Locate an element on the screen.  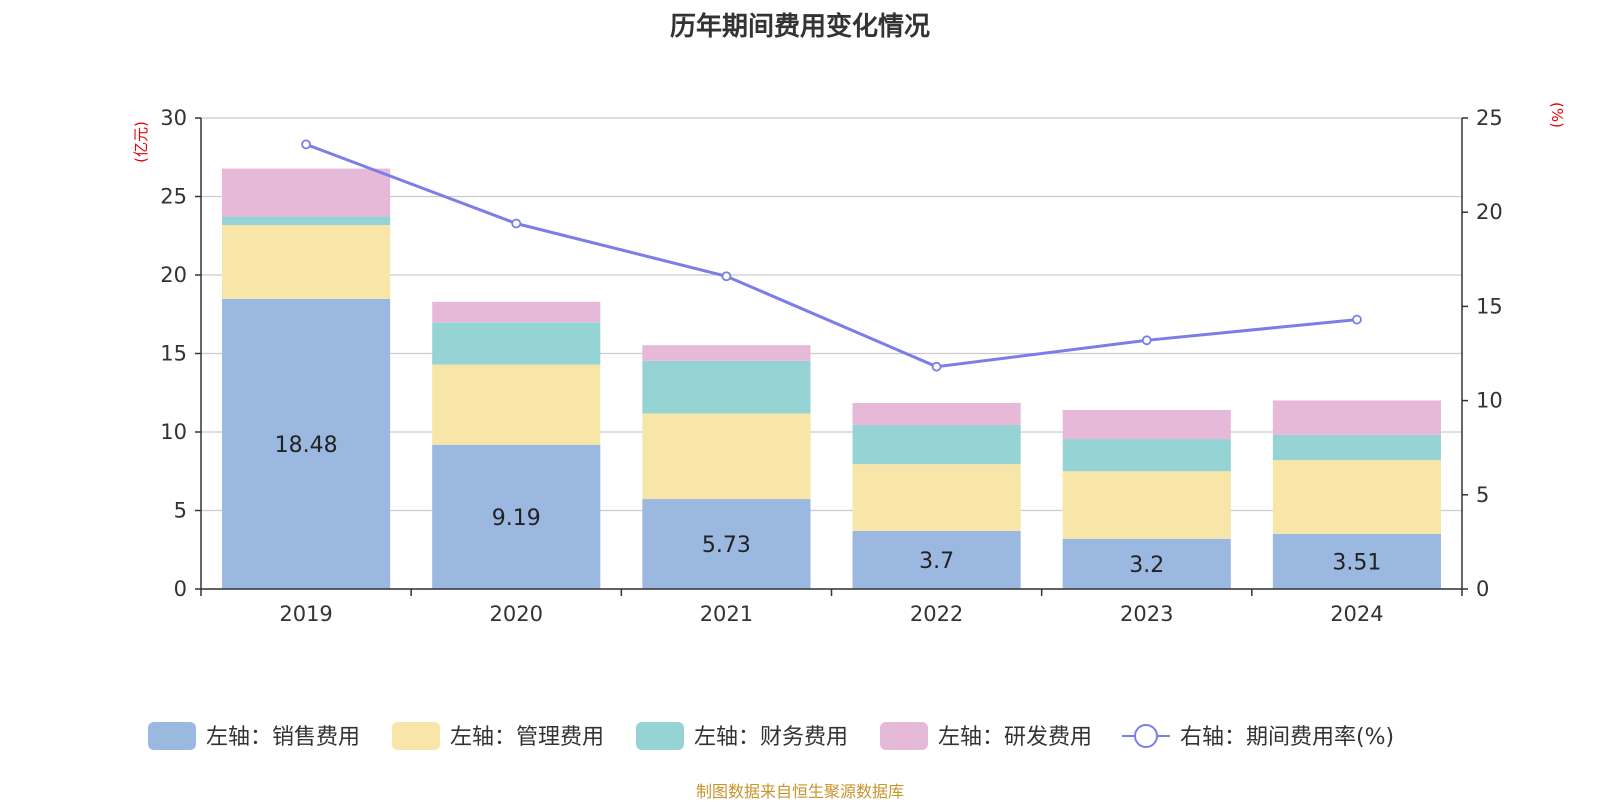
legend-swatch-admin is located at coordinates (416, 736).